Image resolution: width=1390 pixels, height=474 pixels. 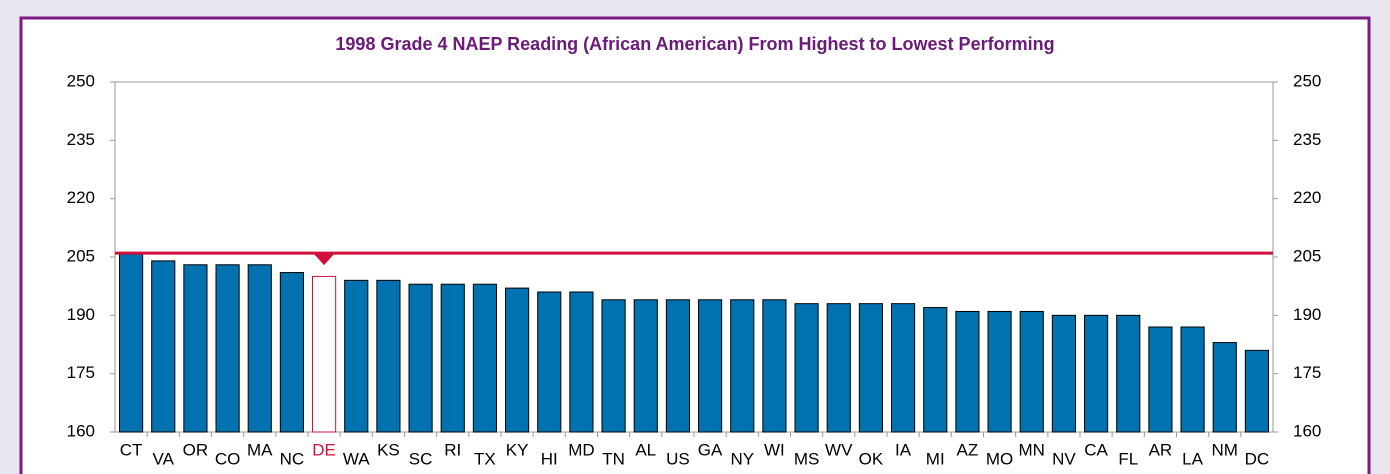 I want to click on x-tick-label: VA, so click(x=164, y=458).